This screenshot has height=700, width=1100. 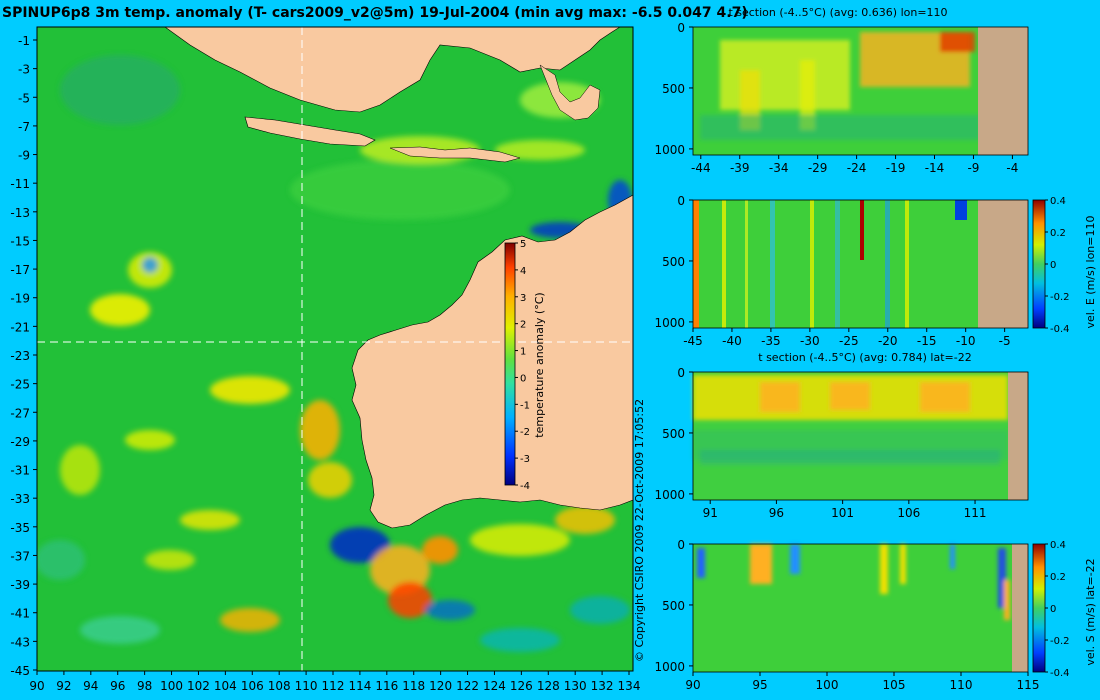 I want to click on land-australia, so click(x=492, y=361).